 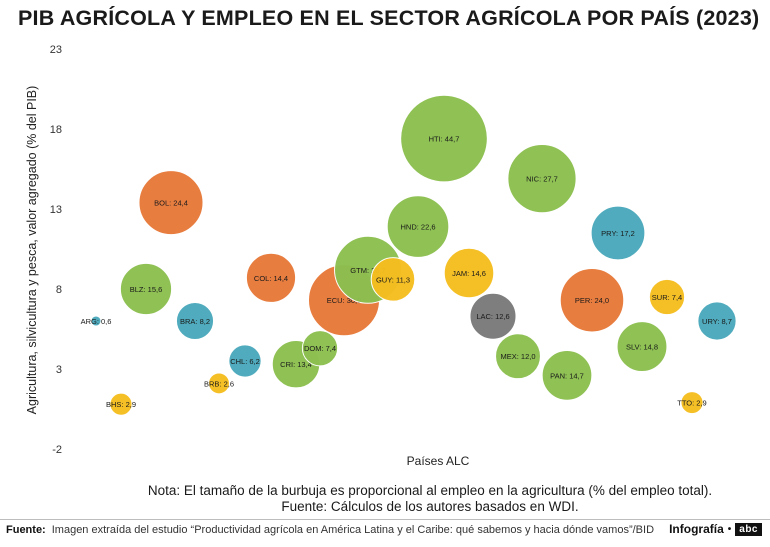 I want to click on bubble-label: COL: 14,4, so click(x=271, y=278).